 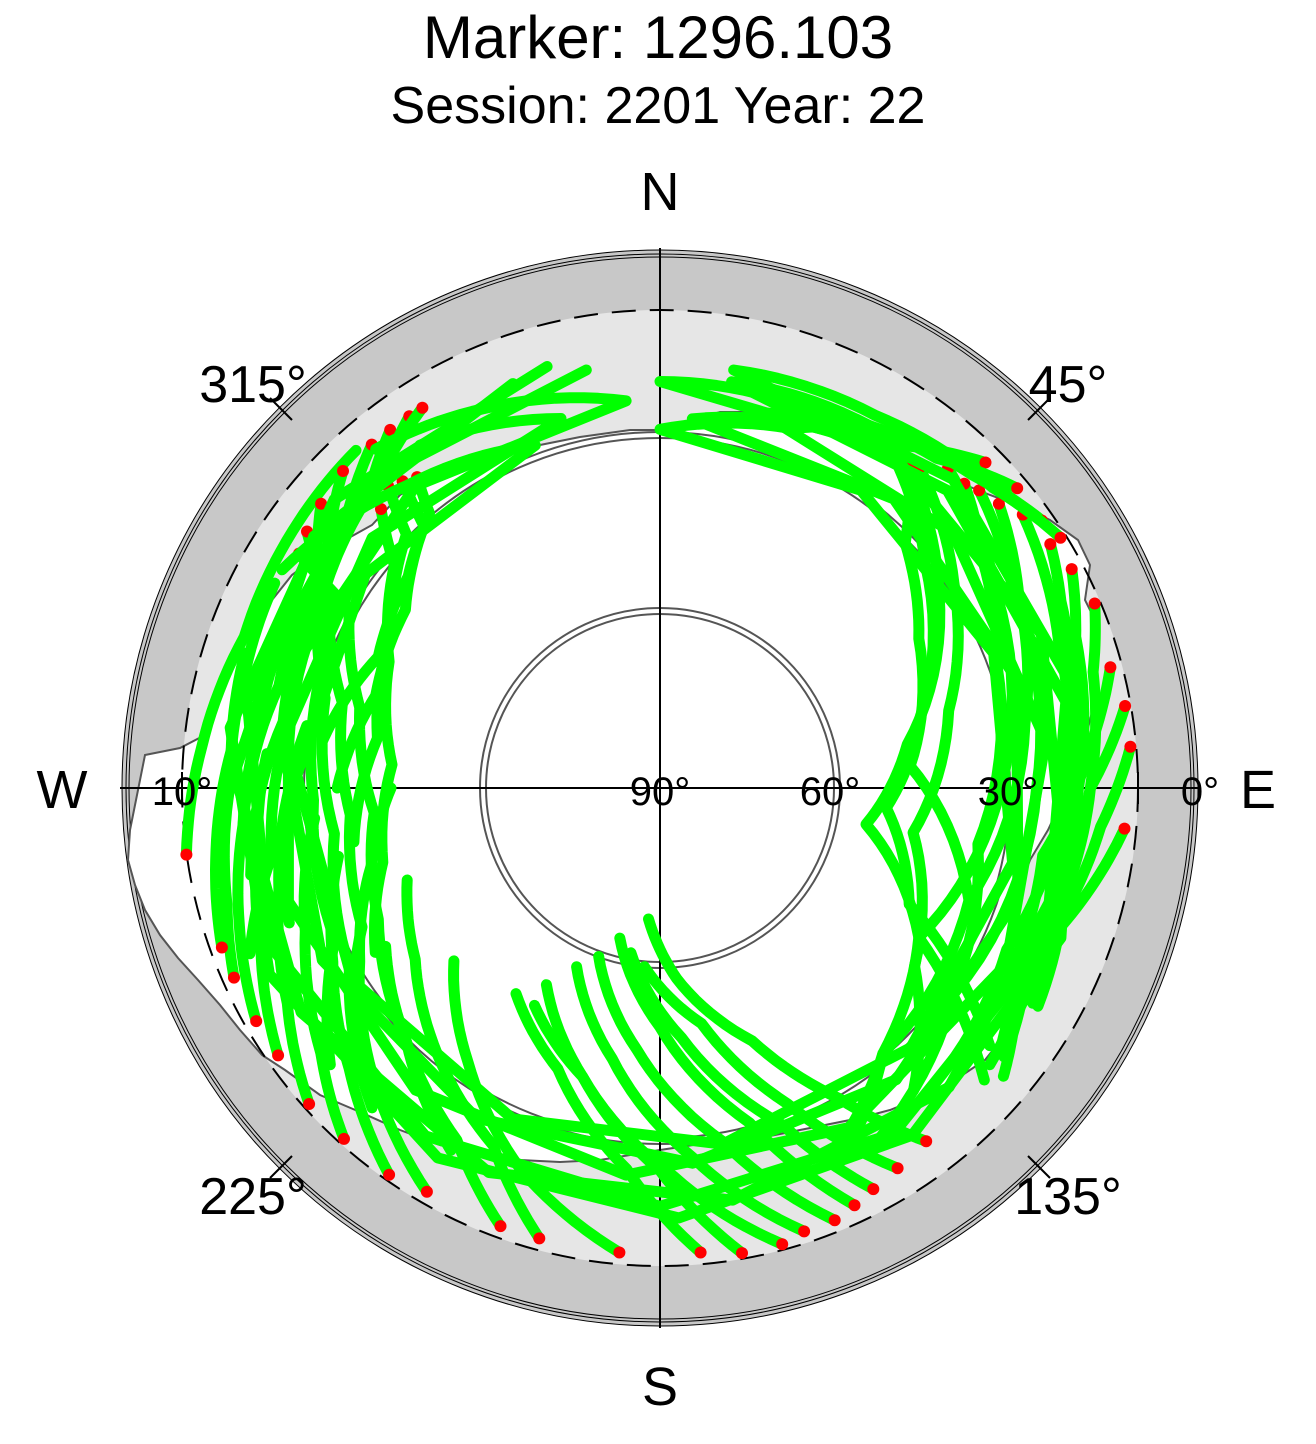 What do you see at coordinates (1068, 385) in the screenshot?
I see `azimuth-tick-45: 45°` at bounding box center [1068, 385].